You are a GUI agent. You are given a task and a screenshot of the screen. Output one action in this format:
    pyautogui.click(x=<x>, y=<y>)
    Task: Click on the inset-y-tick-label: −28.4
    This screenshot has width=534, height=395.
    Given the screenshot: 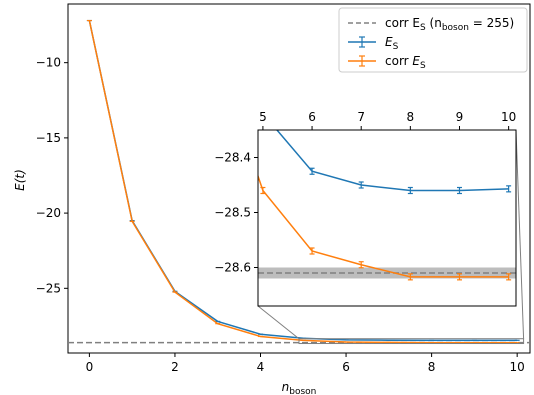 What is the action you would take?
    pyautogui.click(x=232, y=158)
    